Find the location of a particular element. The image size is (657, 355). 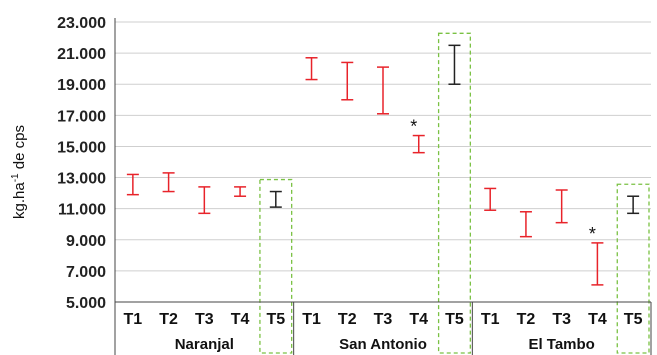

y-tick-label: 23.000 is located at coordinates (81, 23).